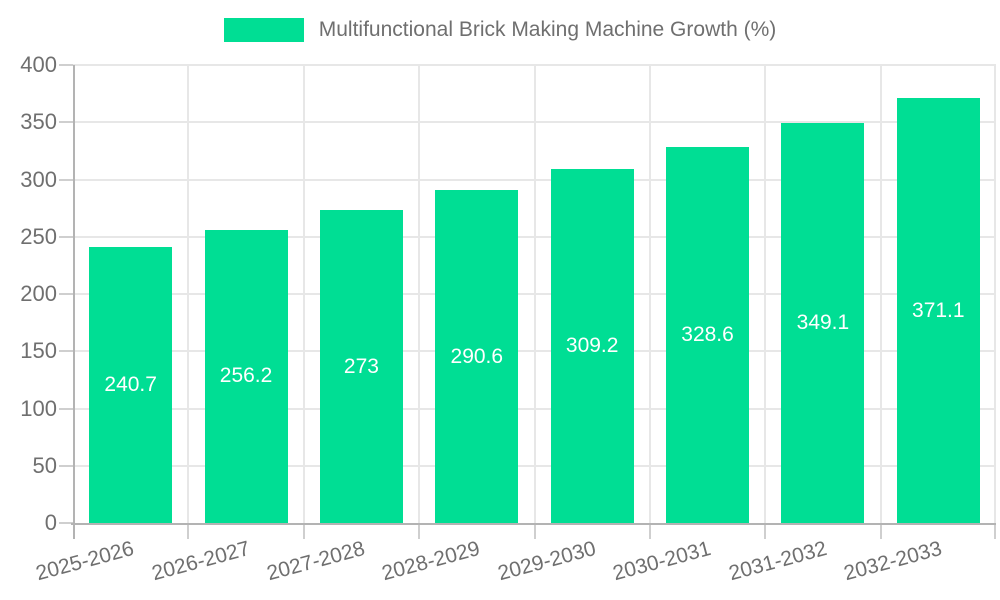 The width and height of the screenshot is (1000, 600). Describe the element at coordinates (777, 561) in the screenshot. I see `x-axis-tick-label: 2031-2032` at that location.